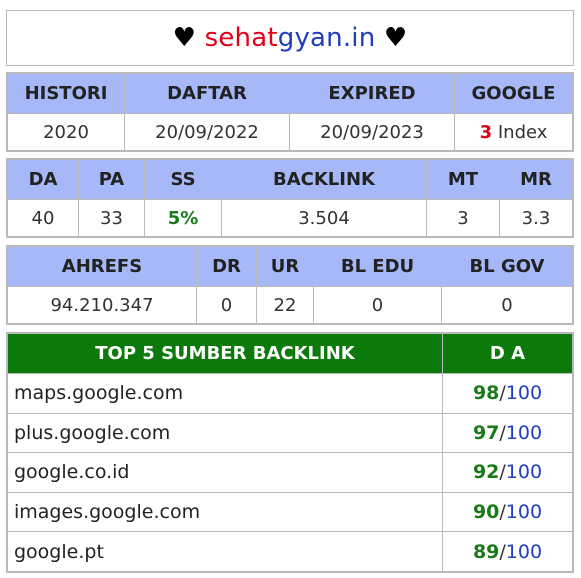 This screenshot has width=581, height=578. Describe the element at coordinates (225, 393) in the screenshot. I see `backlink-site: maps.google.com` at that location.